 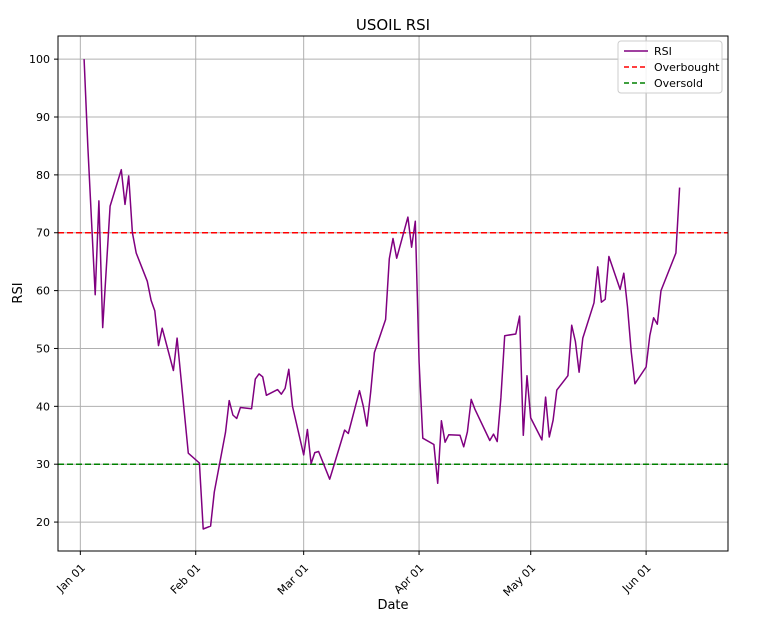 I want to click on x-axis-title: Date, so click(x=392, y=605).